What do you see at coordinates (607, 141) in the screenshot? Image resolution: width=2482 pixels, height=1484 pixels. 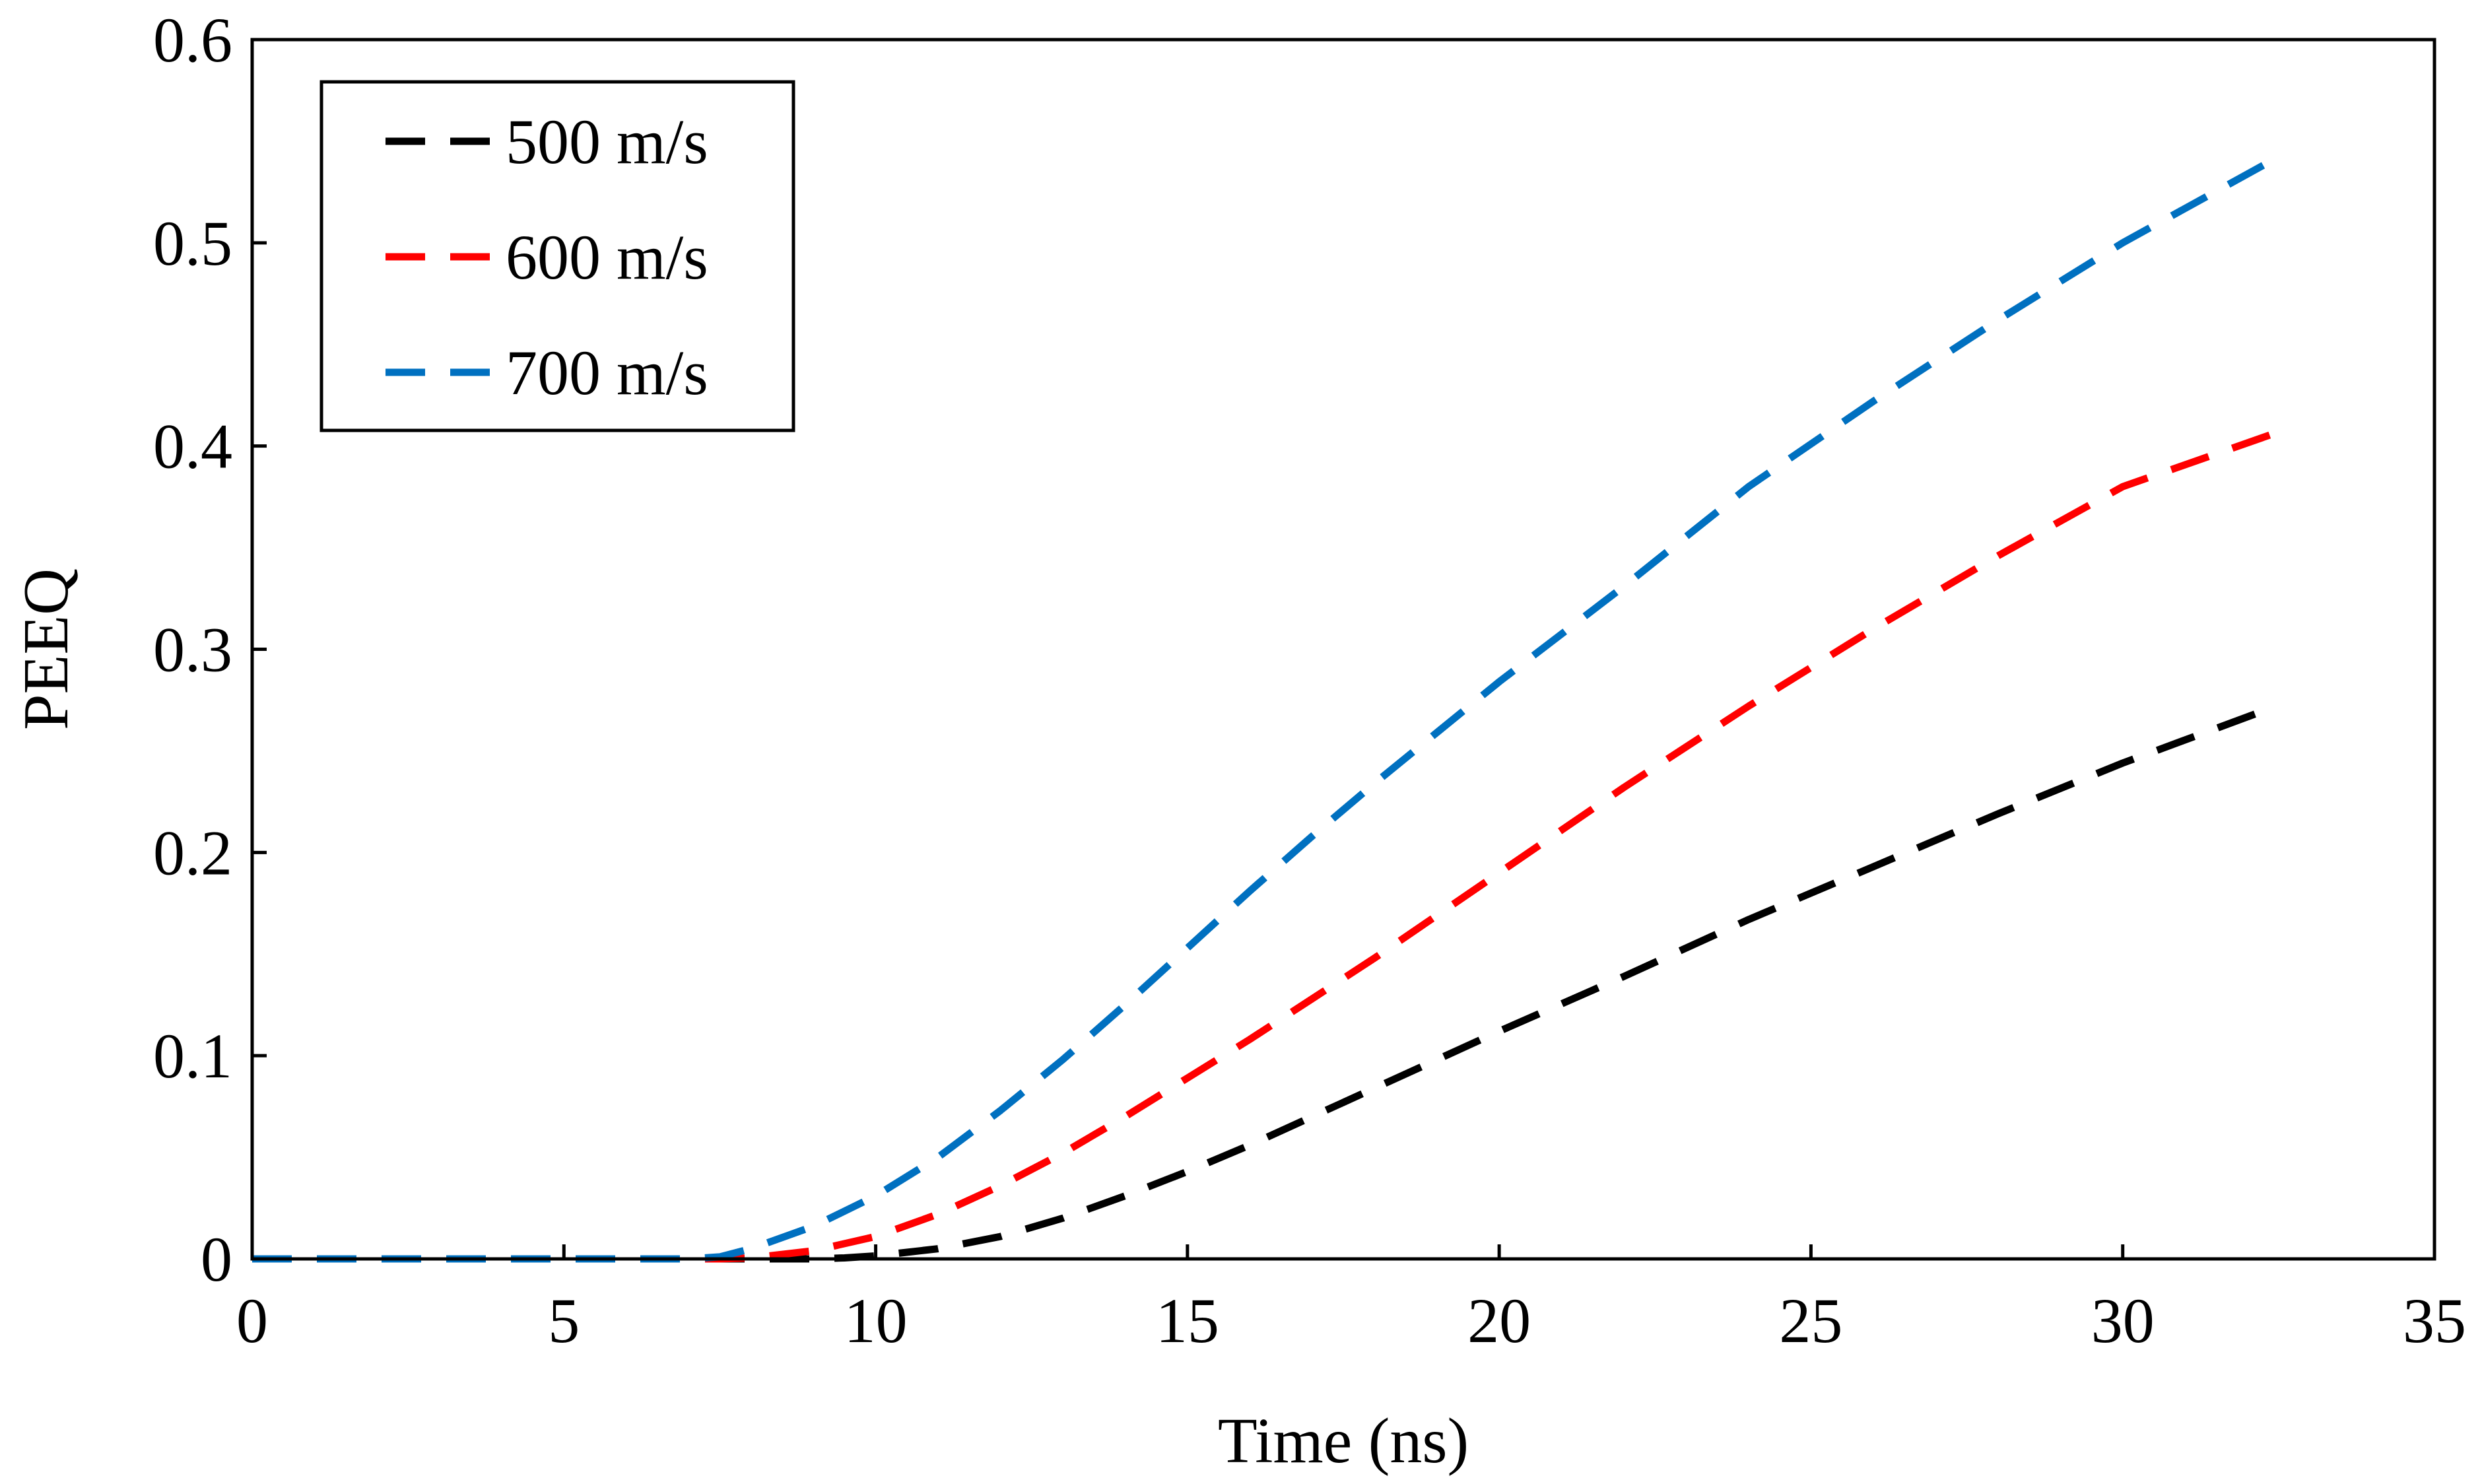 I see `legend-label: 500 m/s` at bounding box center [607, 141].